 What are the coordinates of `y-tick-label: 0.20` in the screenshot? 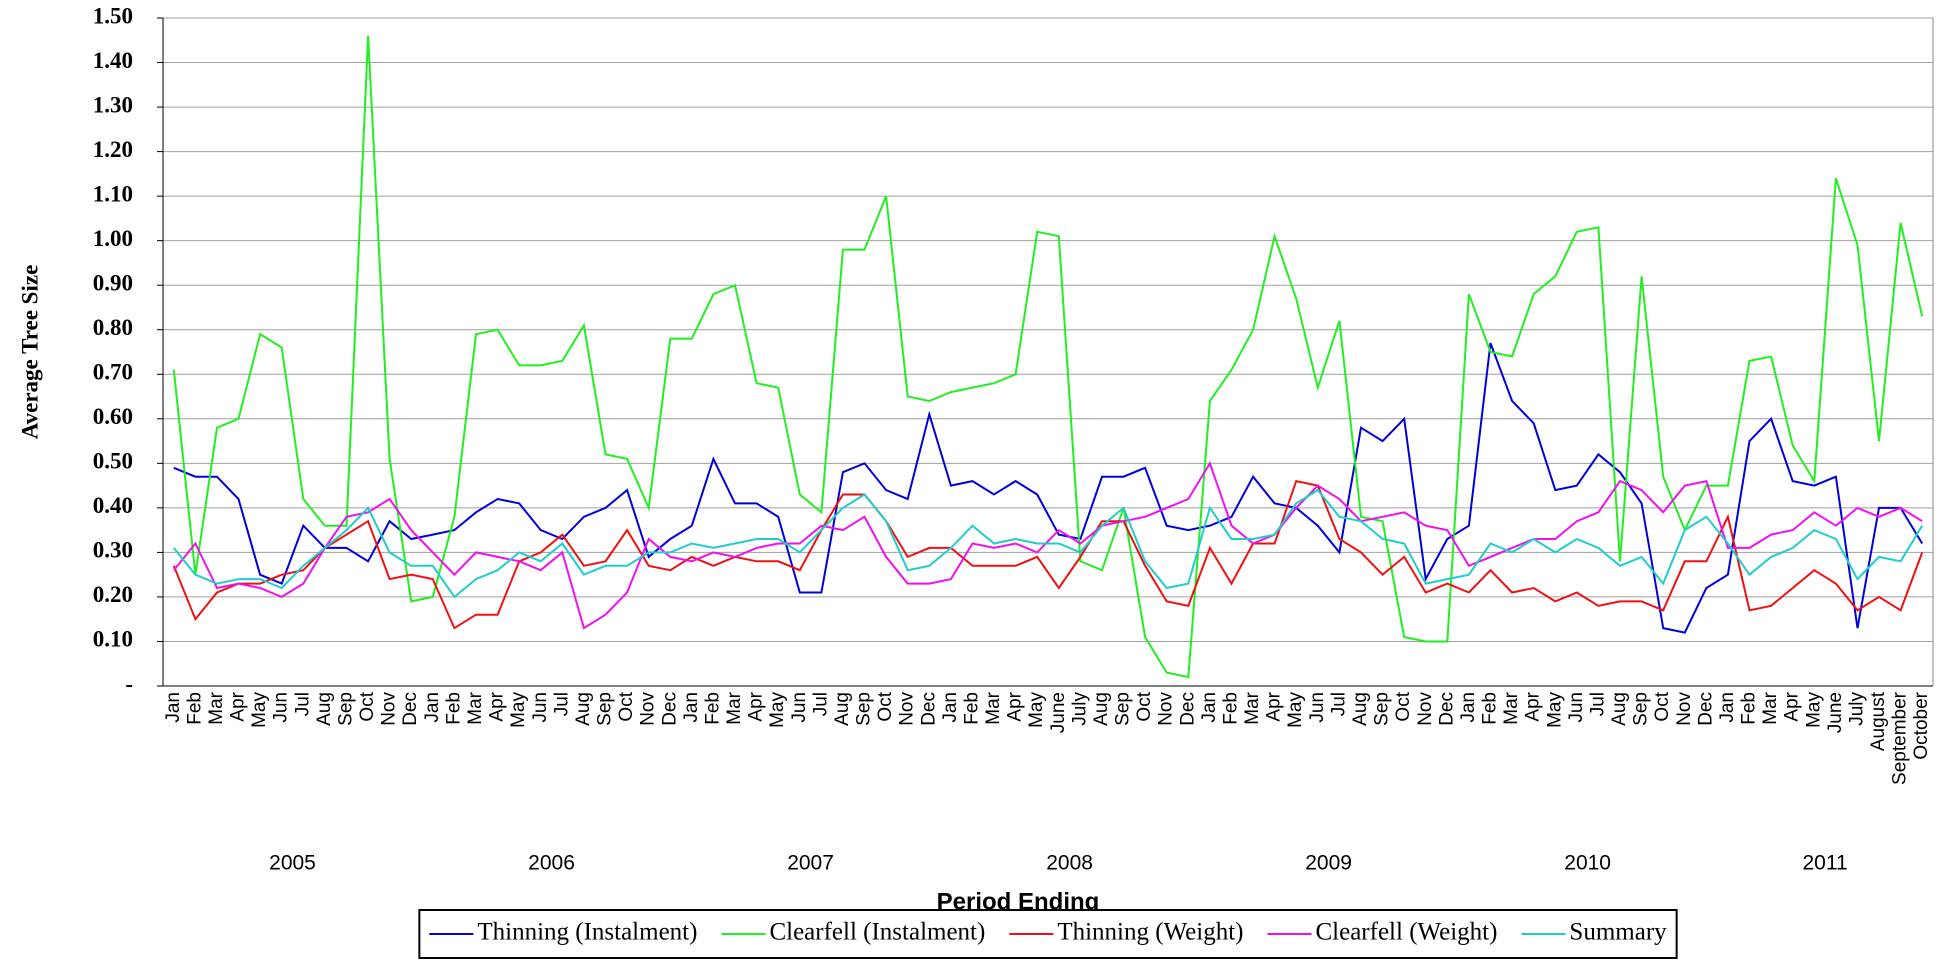 It's located at (113, 594).